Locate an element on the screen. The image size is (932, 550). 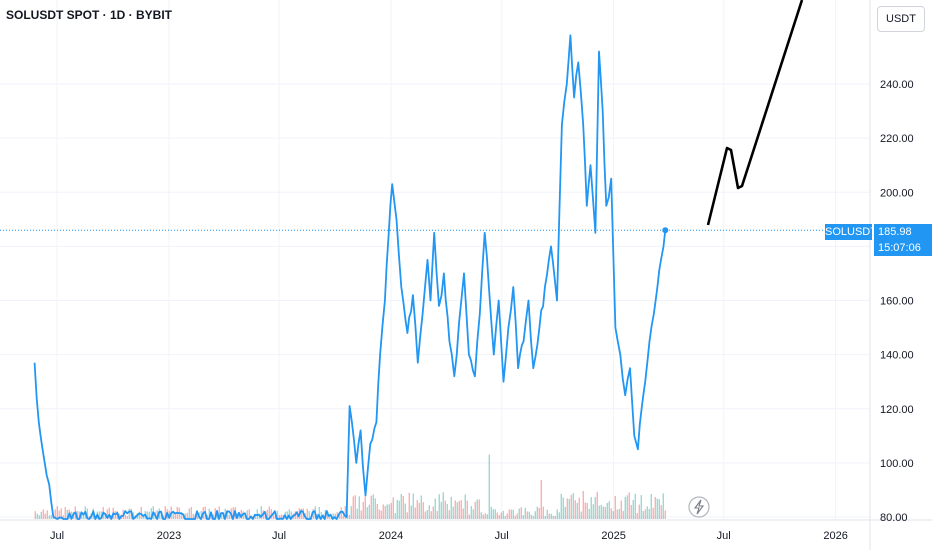
symbol-price-tag: SOLUSDT is located at coordinates (851, 232).